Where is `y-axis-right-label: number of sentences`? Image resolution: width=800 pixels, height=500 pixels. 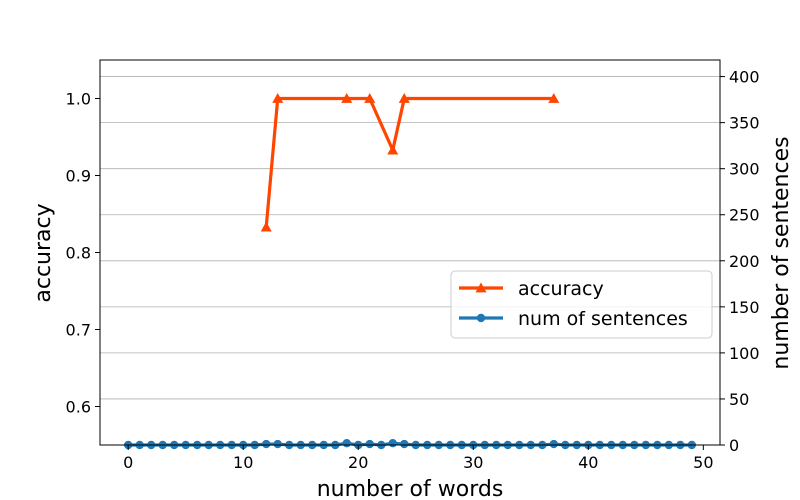 y-axis-right-label: number of sentences is located at coordinates (781, 252).